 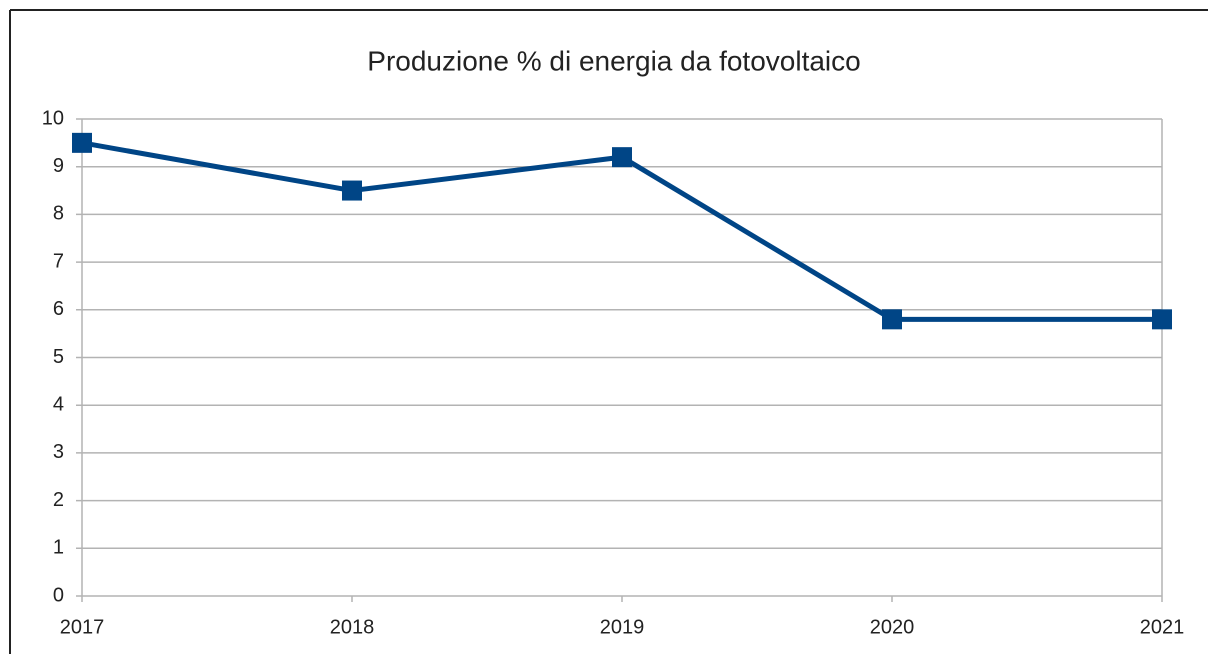 What do you see at coordinates (58, 166) in the screenshot?
I see `y-tick-label: 9` at bounding box center [58, 166].